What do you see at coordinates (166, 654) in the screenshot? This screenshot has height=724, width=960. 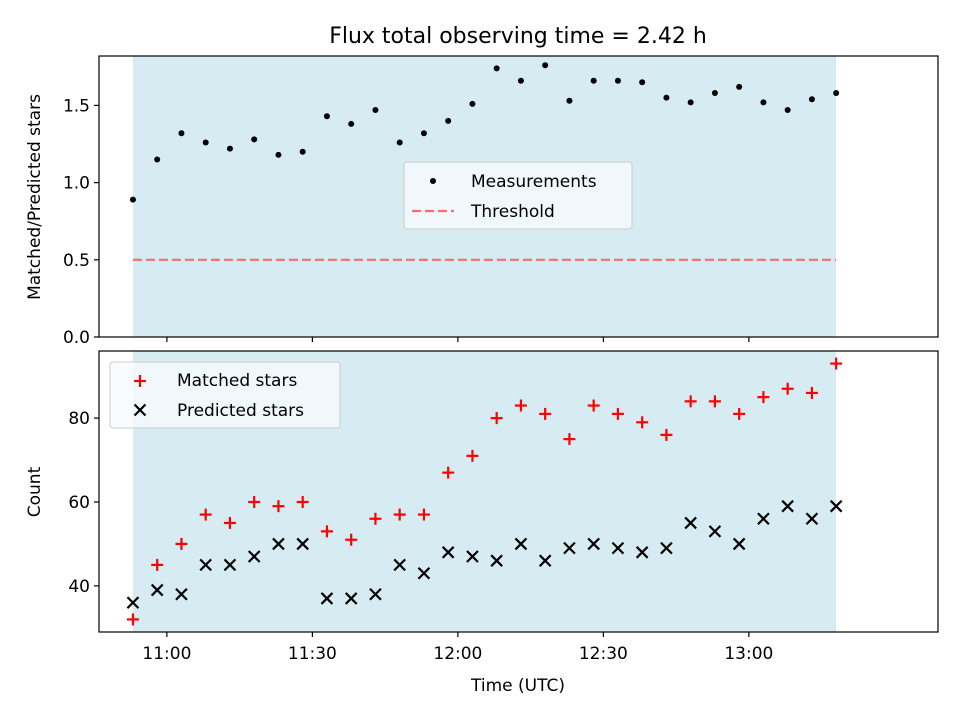 I see `x-tick-label: 11:00` at bounding box center [166, 654].